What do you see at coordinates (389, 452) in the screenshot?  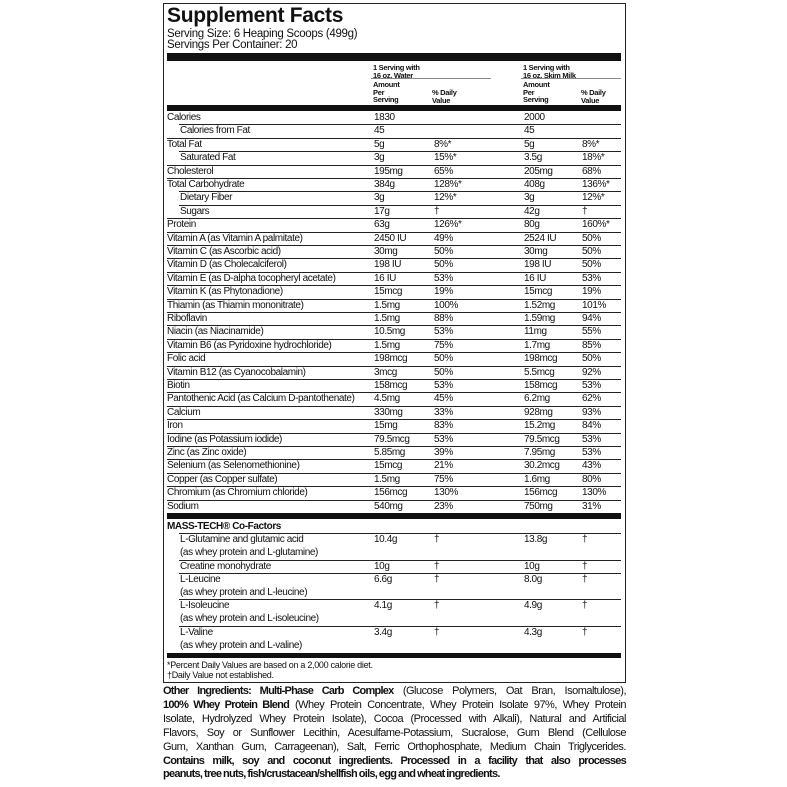 I see `nutrient-w-amt: 5.85mg` at bounding box center [389, 452].